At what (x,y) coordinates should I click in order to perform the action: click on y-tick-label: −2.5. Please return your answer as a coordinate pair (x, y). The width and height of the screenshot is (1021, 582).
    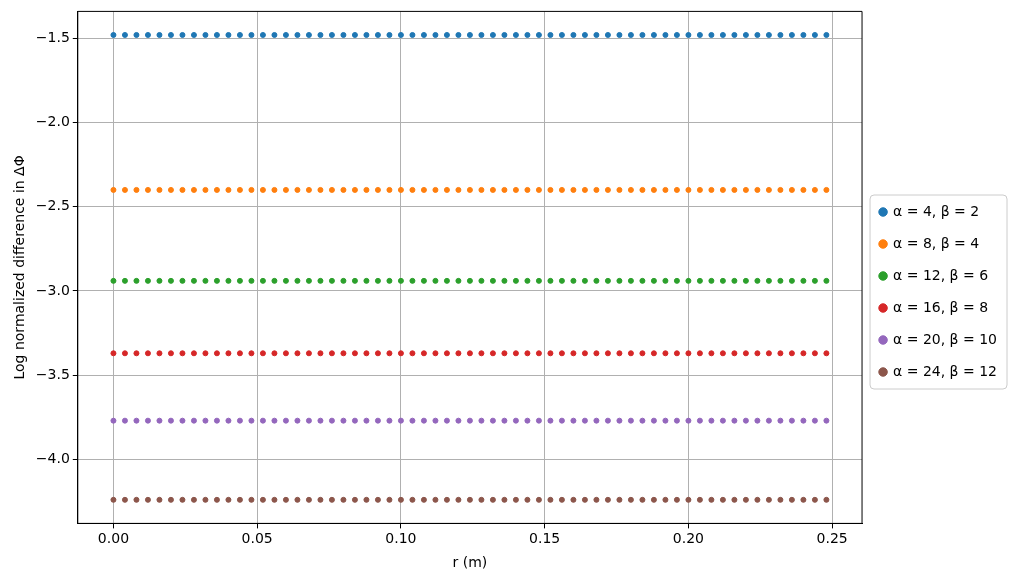
    Looking at the image, I should click on (52, 205).